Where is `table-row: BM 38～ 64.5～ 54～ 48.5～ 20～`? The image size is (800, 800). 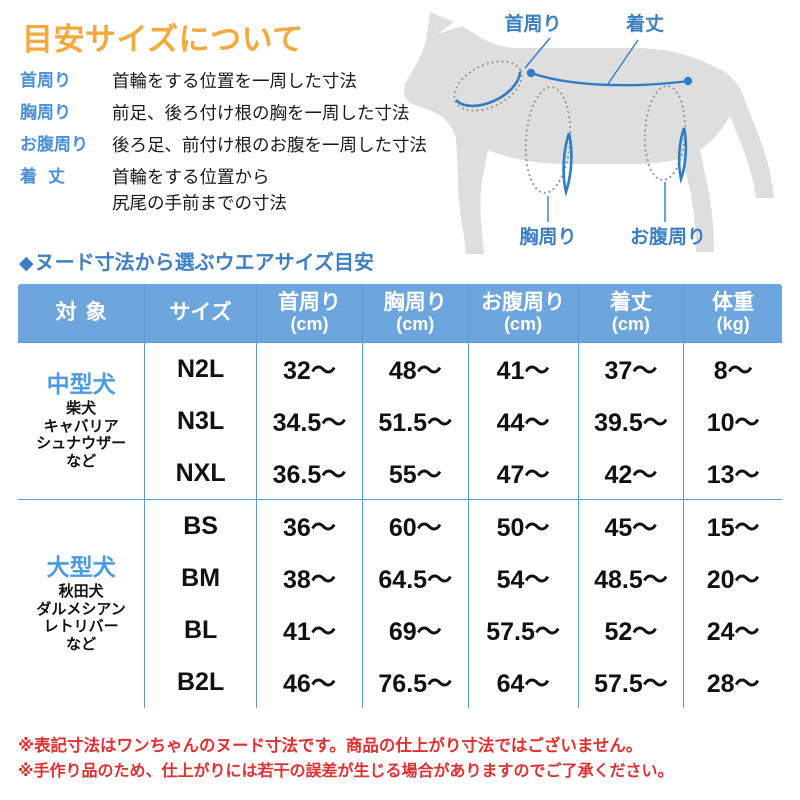
table-row: BM 38～ 64.5～ 54～ 48.5～ 20～ is located at coordinates (400, 578).